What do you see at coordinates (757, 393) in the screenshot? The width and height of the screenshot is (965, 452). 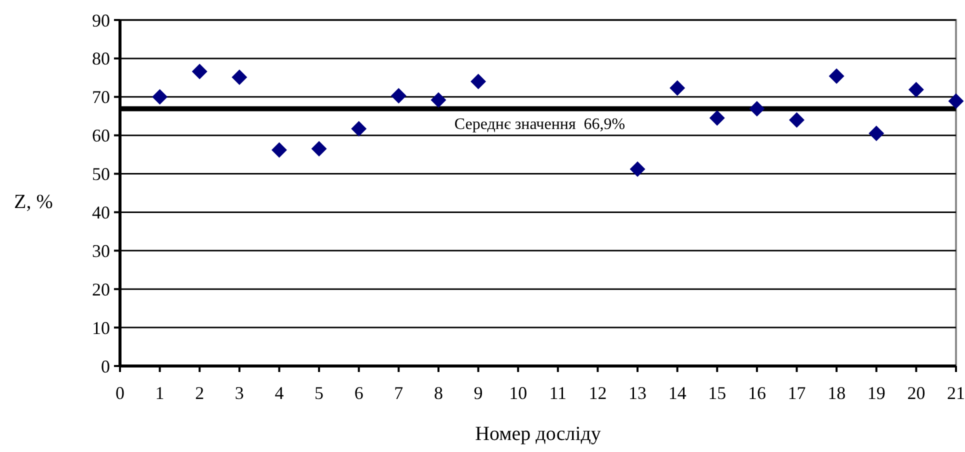 I see `x-tick-label: 16` at bounding box center [757, 393].